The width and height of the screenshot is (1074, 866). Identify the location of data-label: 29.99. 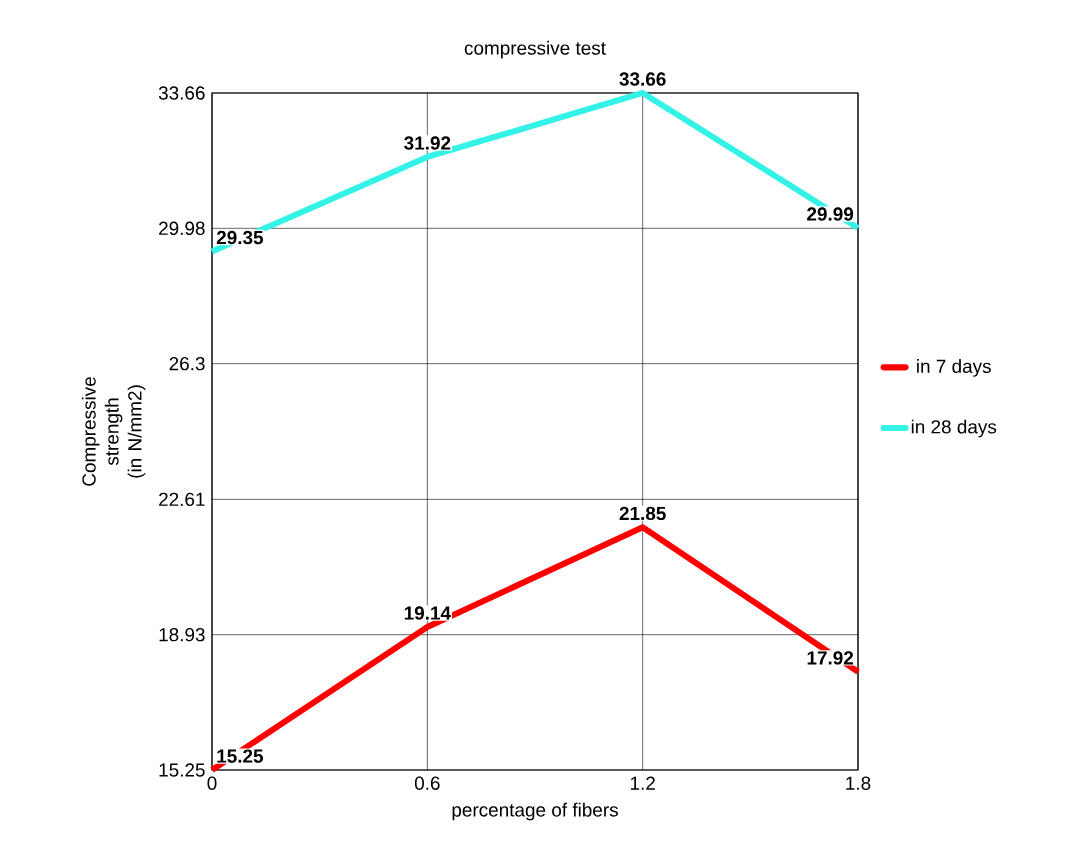
(830, 214).